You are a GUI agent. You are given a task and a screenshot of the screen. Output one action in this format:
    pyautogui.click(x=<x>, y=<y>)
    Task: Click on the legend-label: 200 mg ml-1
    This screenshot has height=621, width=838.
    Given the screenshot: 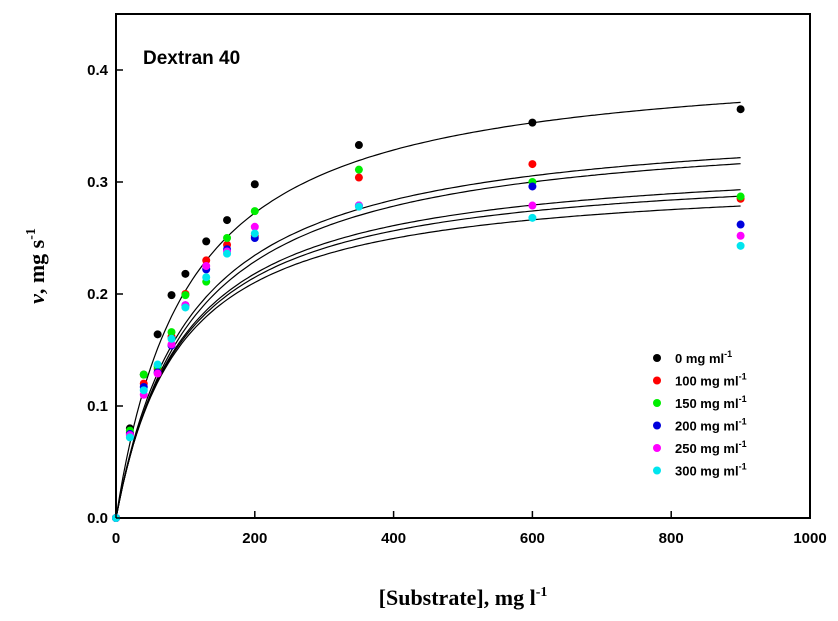 What is the action you would take?
    pyautogui.click(x=711, y=425)
    